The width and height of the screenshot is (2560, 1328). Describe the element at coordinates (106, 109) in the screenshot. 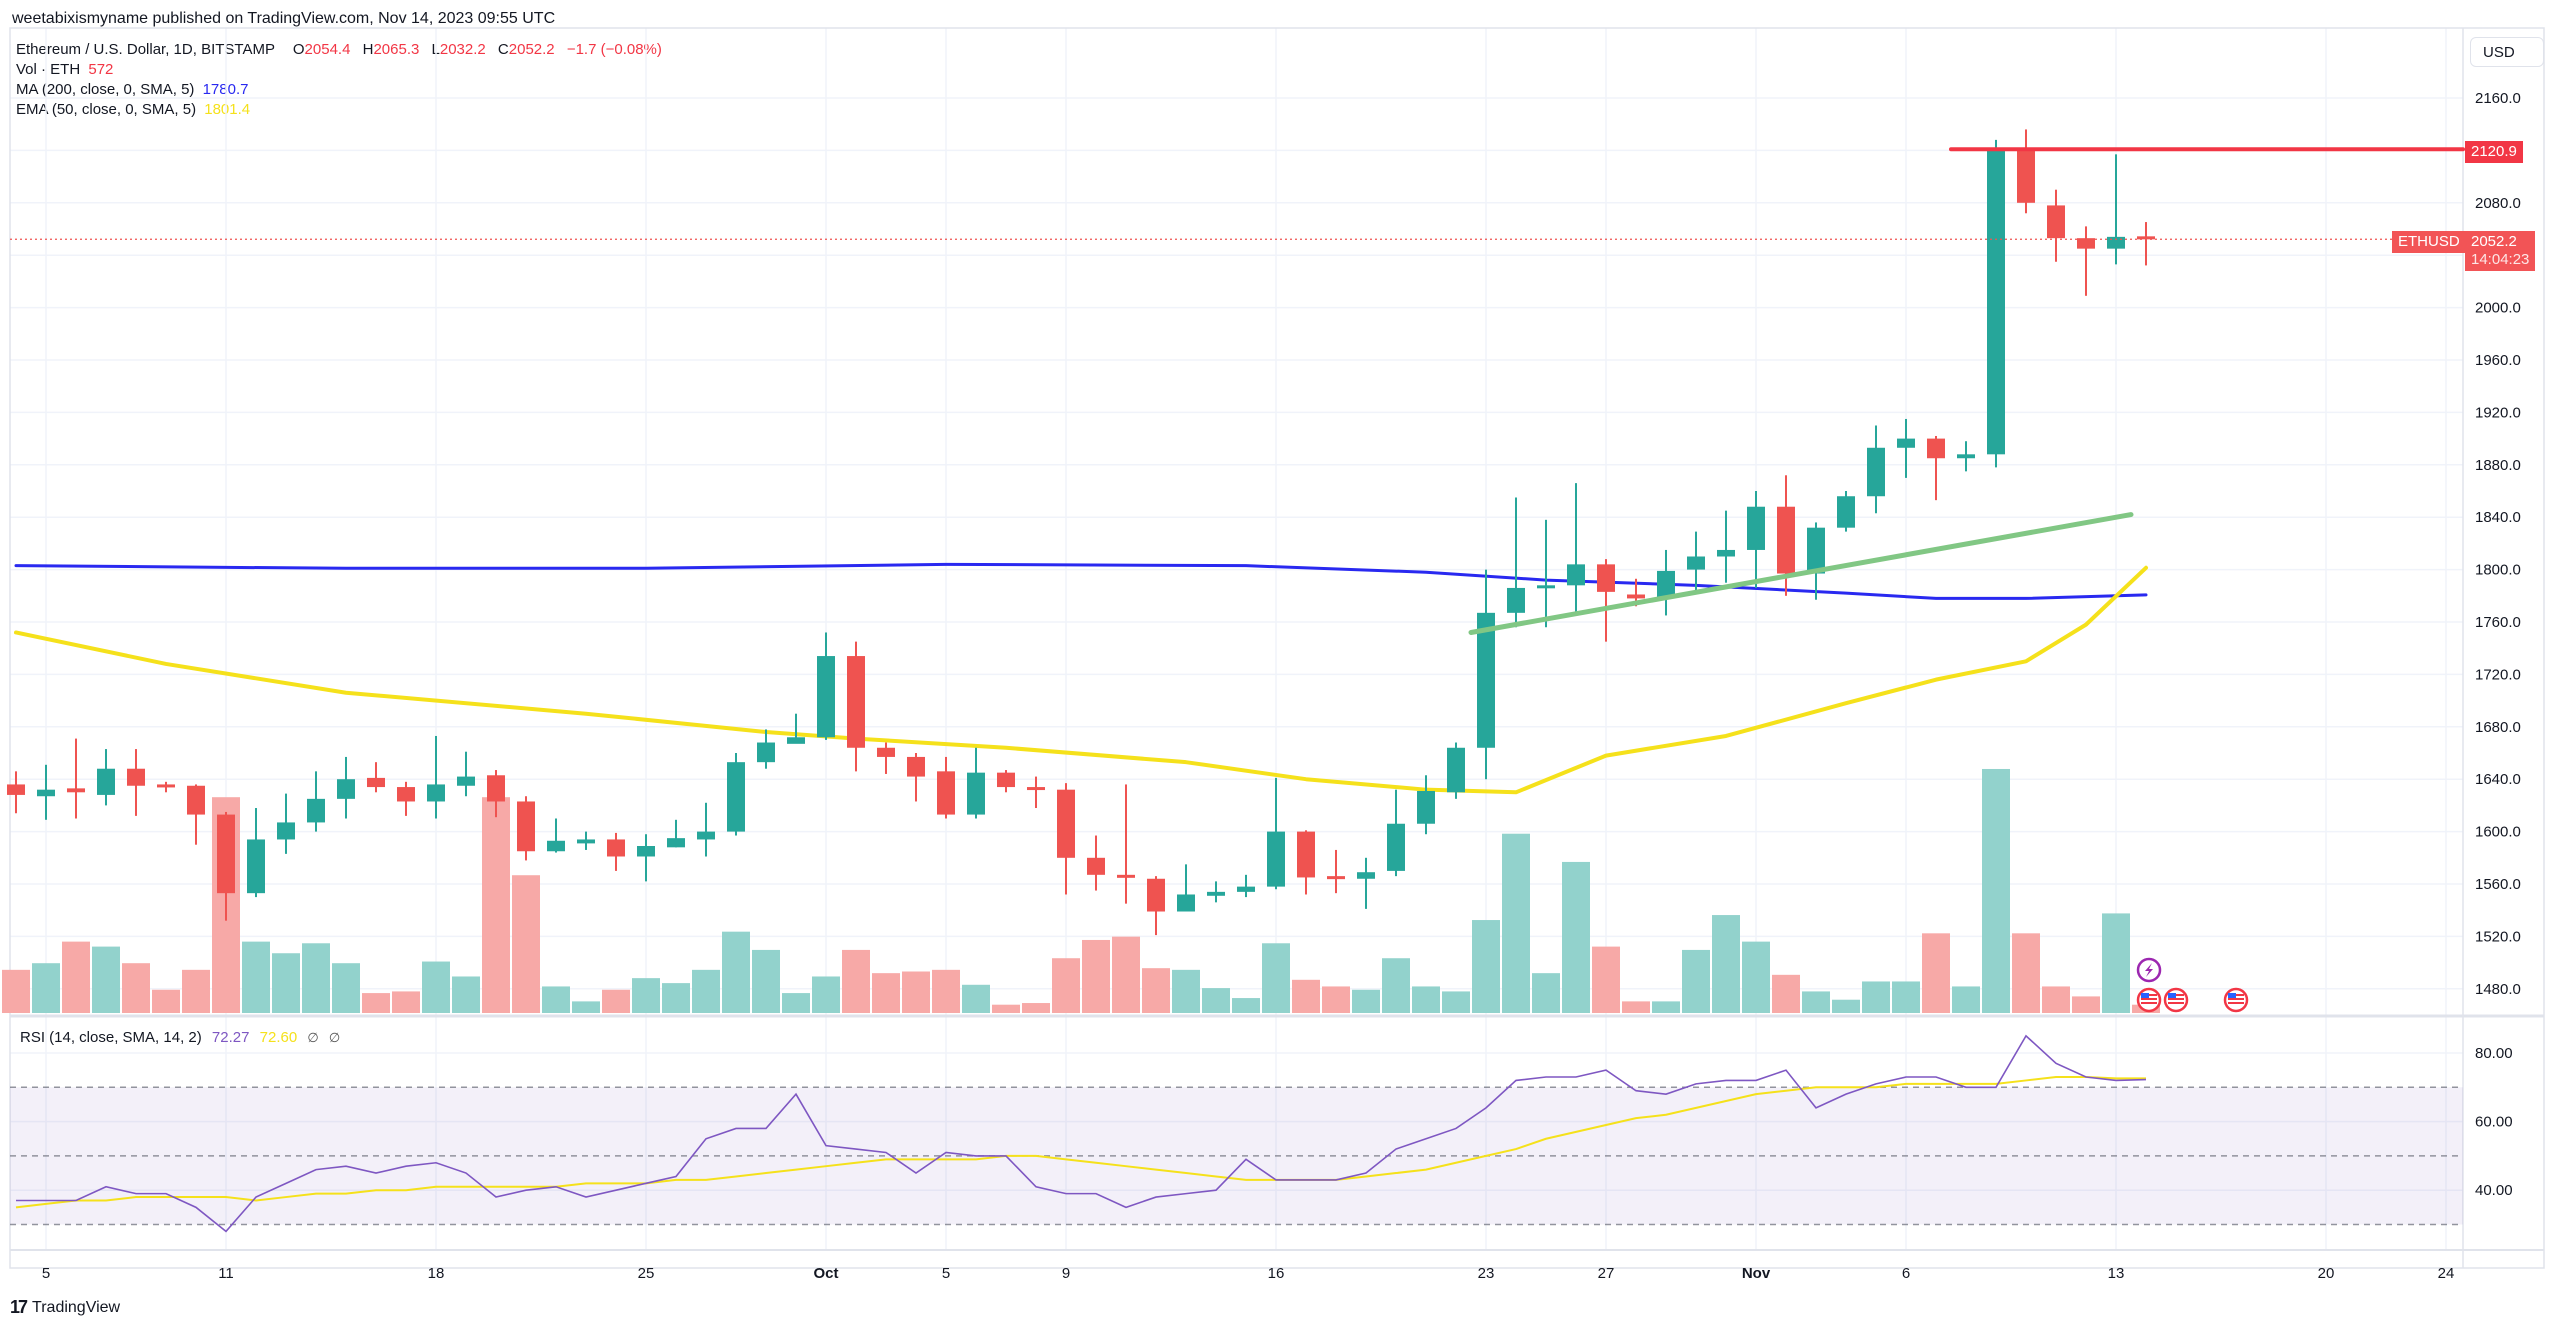

I see `ema50-label: EMA (50, close, 0, SMA, 5)` at that location.